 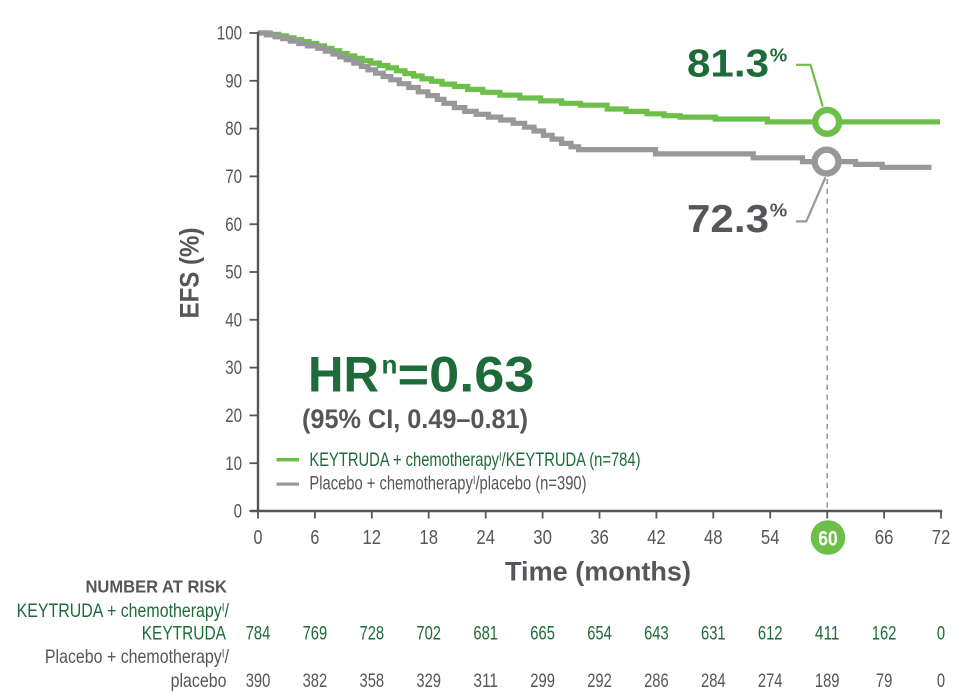 I want to click on svg-text: 70, so click(x=233, y=177).